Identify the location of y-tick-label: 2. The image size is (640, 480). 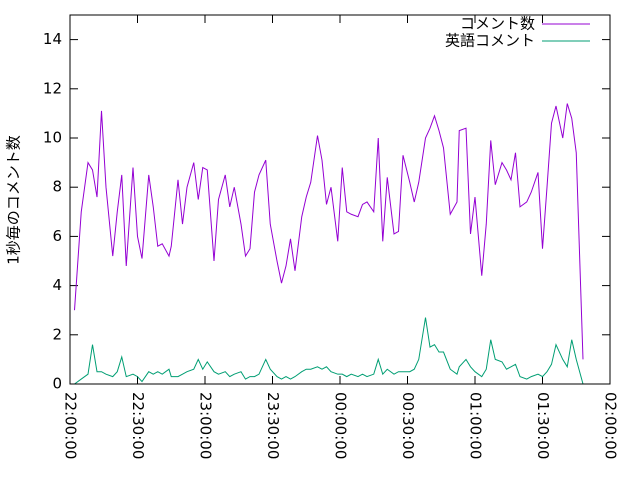
(57, 334).